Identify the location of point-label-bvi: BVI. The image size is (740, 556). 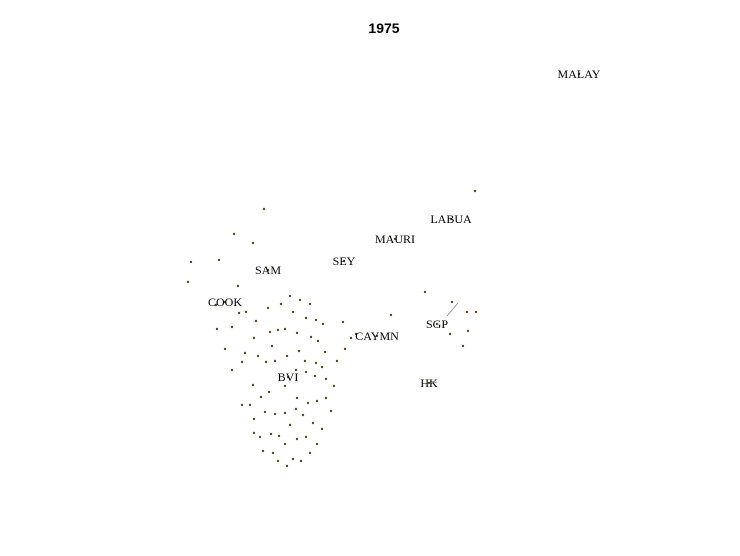
(288, 377).